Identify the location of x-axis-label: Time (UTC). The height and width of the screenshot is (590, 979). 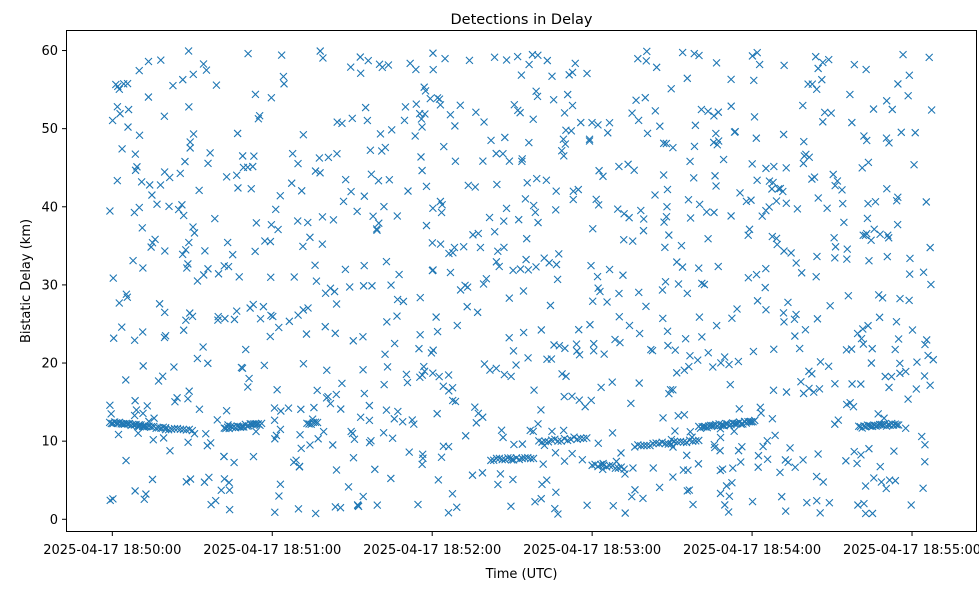
(521, 574).